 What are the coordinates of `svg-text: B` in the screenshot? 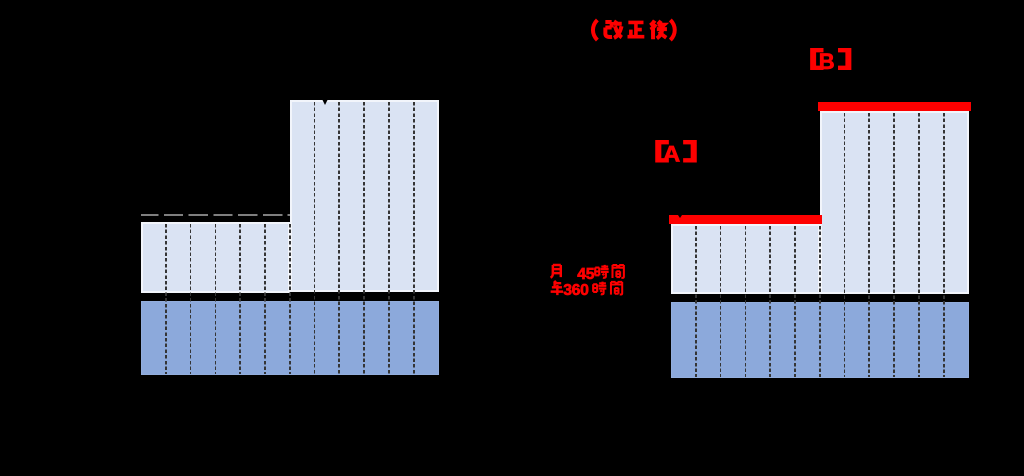 It's located at (827, 60).